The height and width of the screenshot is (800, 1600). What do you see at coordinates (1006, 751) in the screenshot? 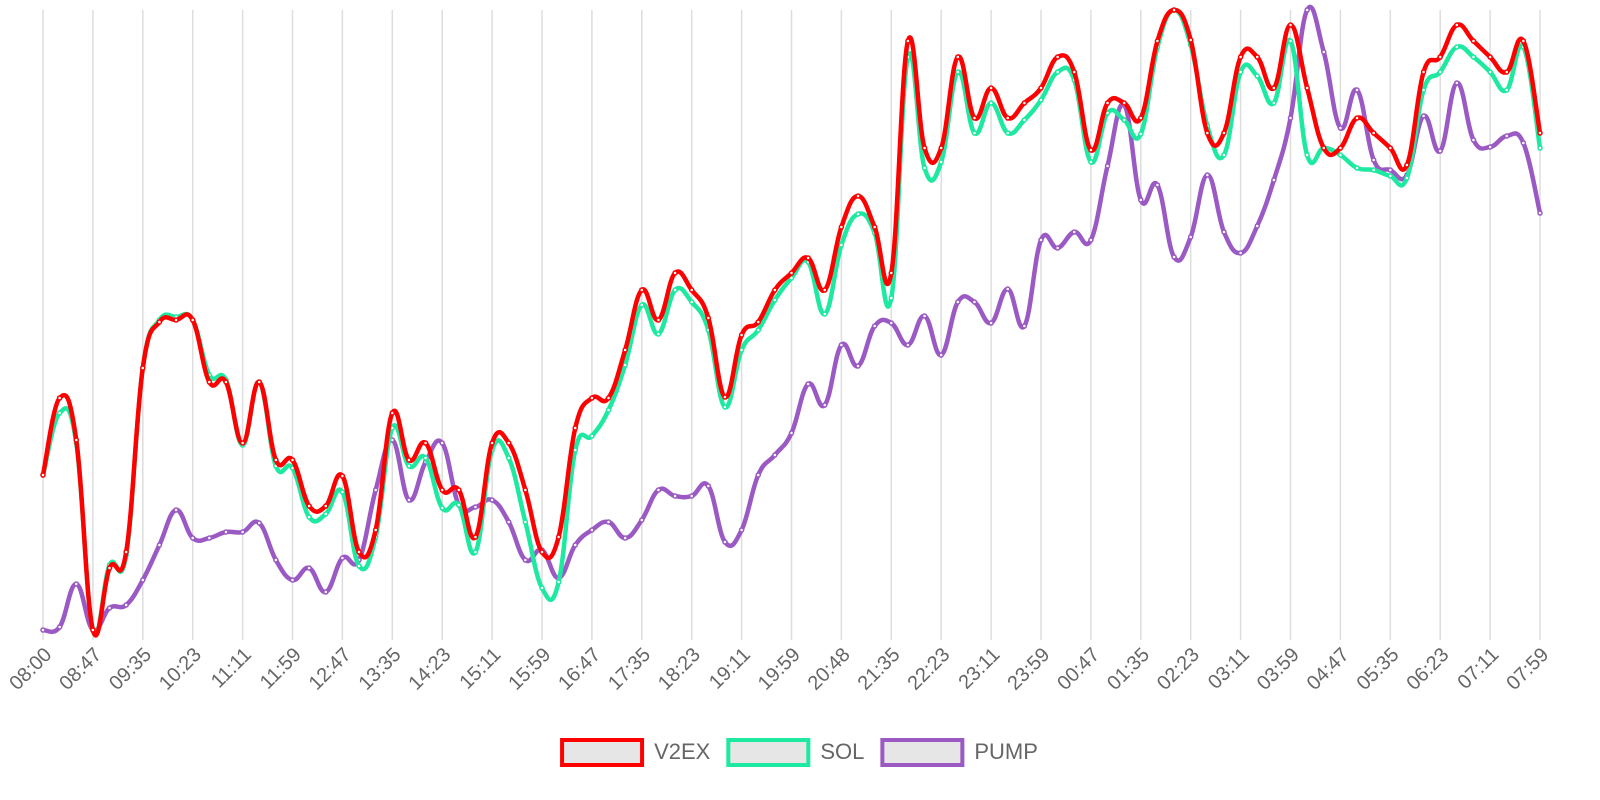
I see `legend-label: PUMP` at bounding box center [1006, 751].